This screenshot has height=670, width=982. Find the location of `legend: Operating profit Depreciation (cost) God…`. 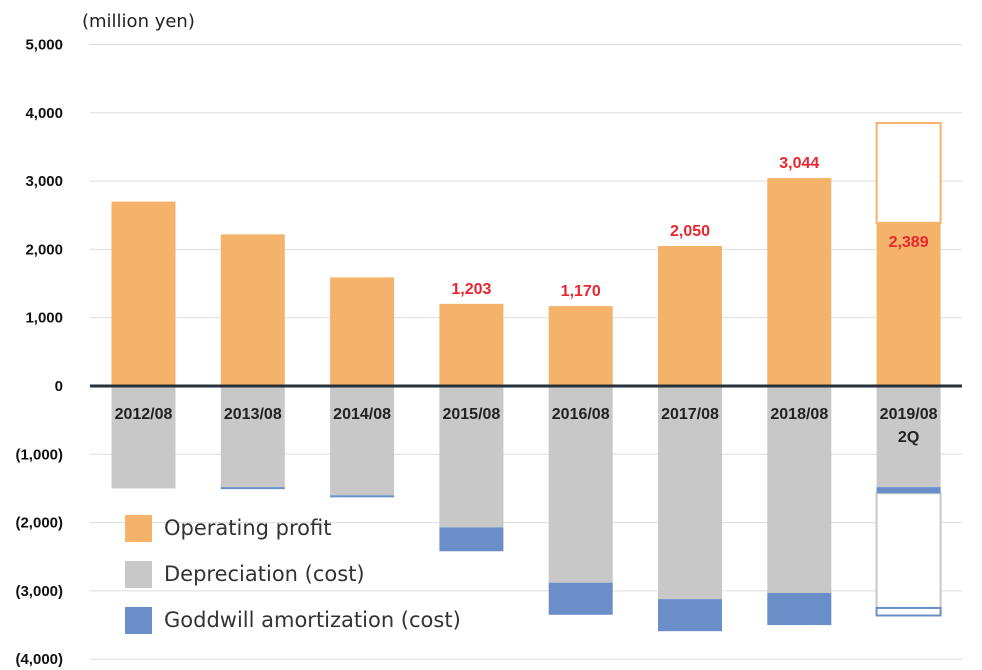

legend: Operating profit Depreciation (cost) God… is located at coordinates (293, 574).